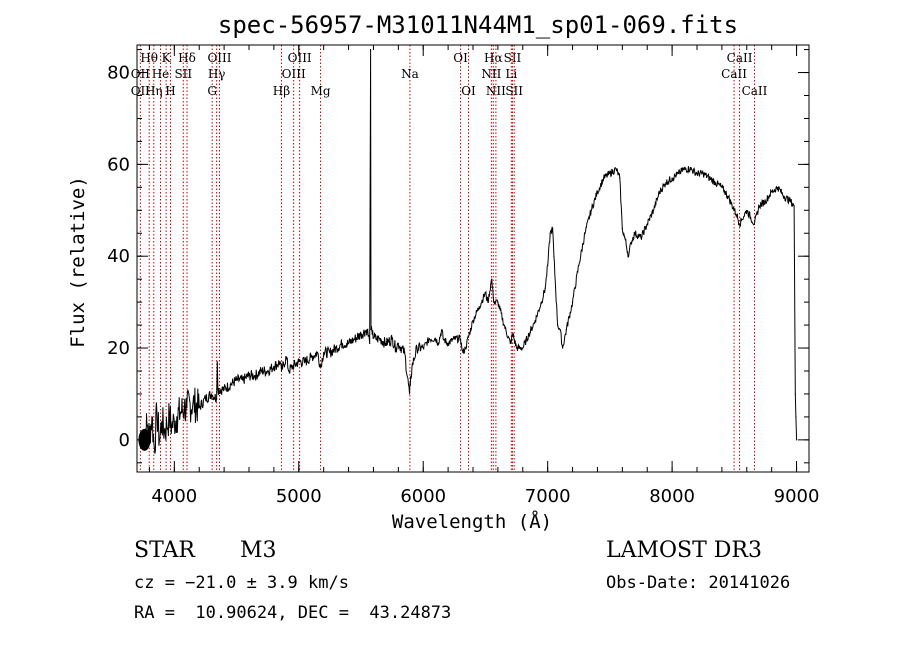 The height and width of the screenshot is (649, 900). Describe the element at coordinates (511, 74) in the screenshot. I see `line-marker-label: Li` at that location.